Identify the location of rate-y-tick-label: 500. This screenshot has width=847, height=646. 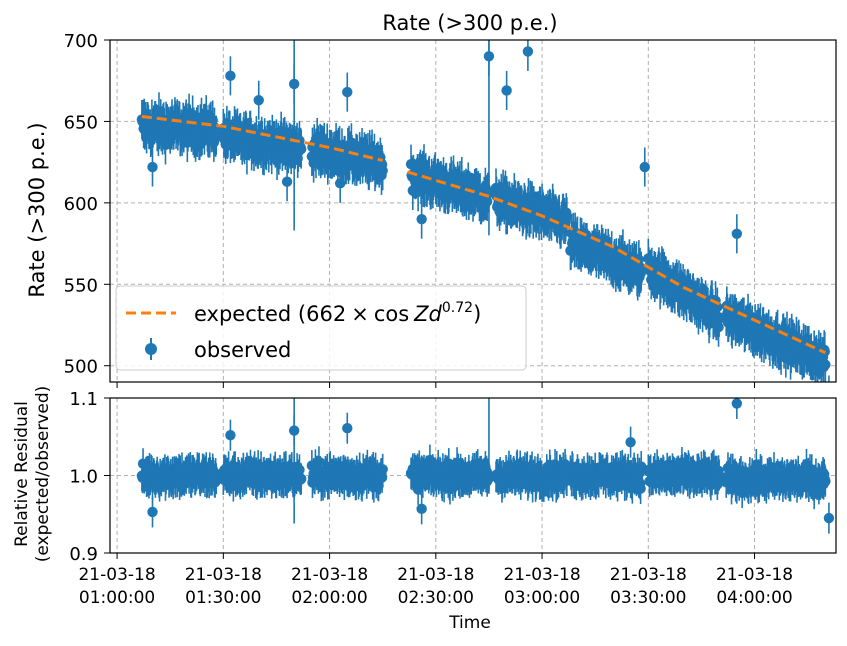
(81, 367).